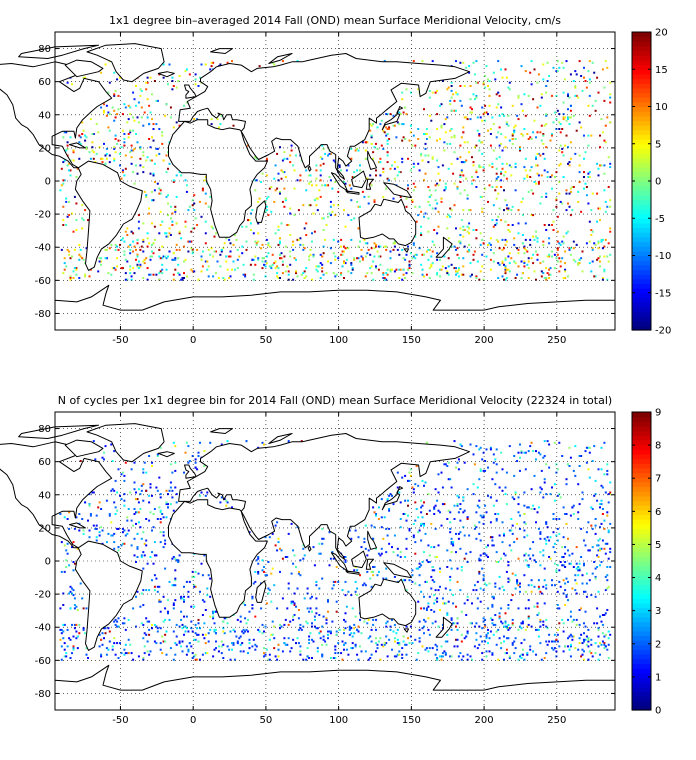 The image size is (696, 760). Describe the element at coordinates (44, 49) in the screenshot. I see `y-tick-label: 80` at that location.